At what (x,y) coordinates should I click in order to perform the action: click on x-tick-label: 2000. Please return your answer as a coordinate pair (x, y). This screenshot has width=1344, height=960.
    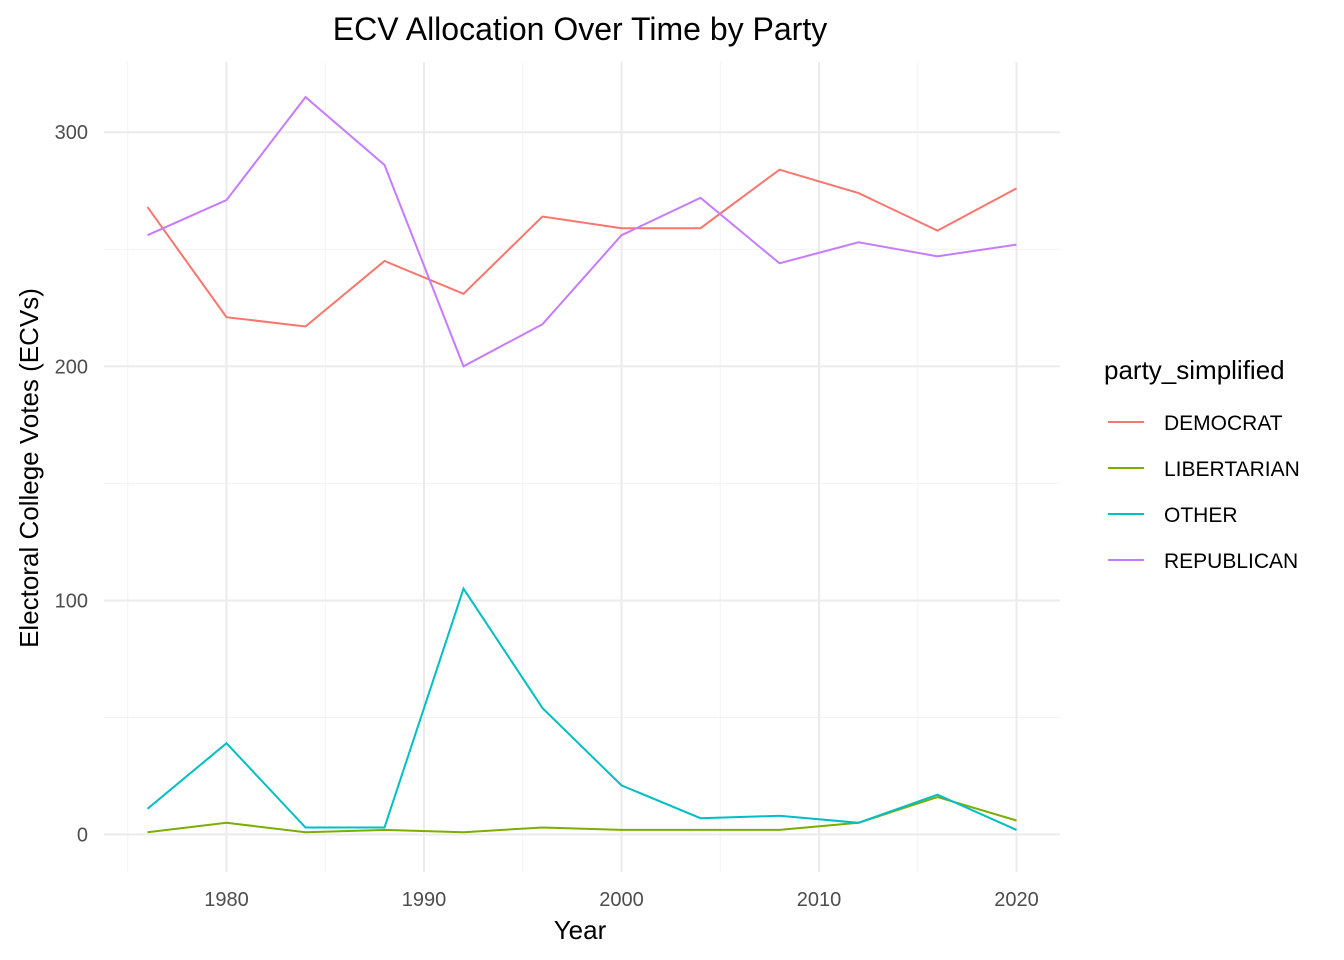
    Looking at the image, I should click on (621, 900).